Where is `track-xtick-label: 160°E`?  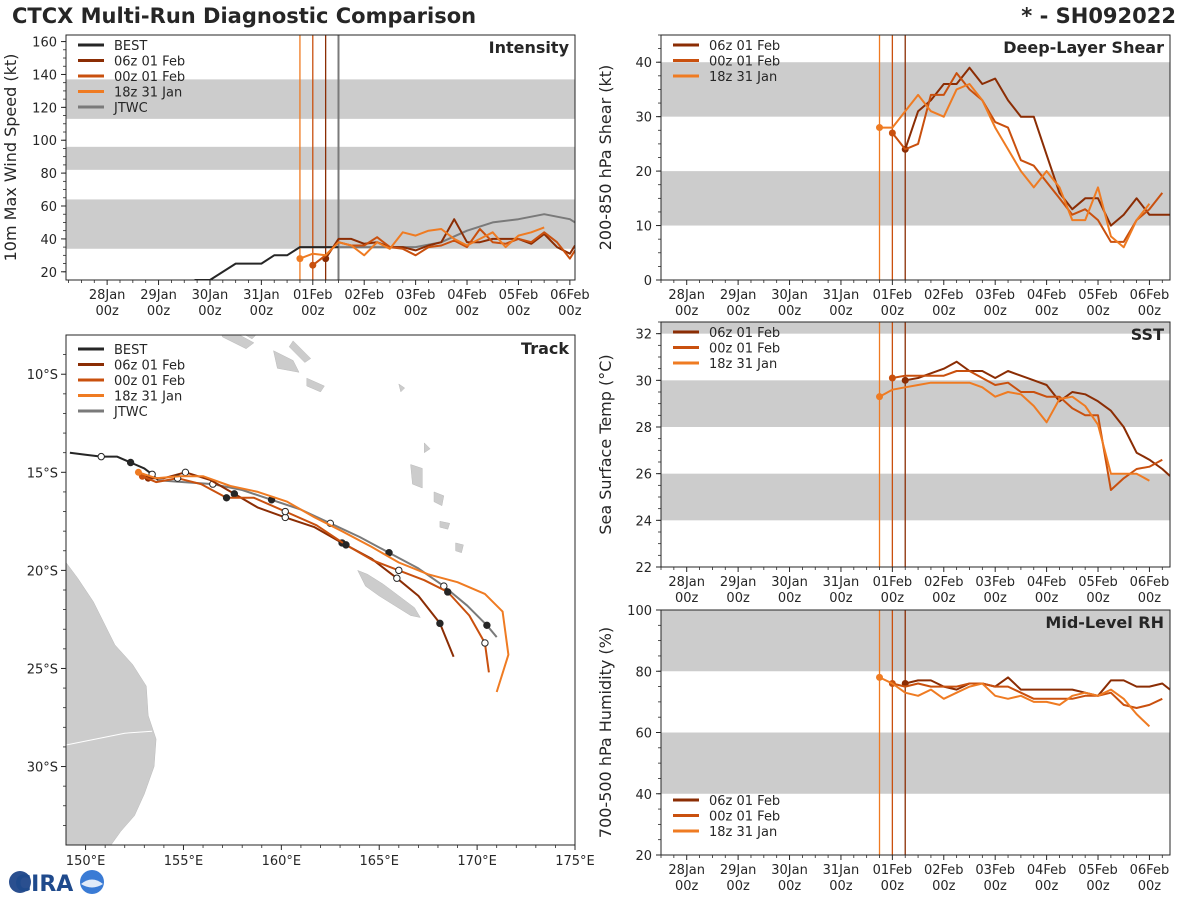
track-xtick-label: 160°E is located at coordinates (282, 861).